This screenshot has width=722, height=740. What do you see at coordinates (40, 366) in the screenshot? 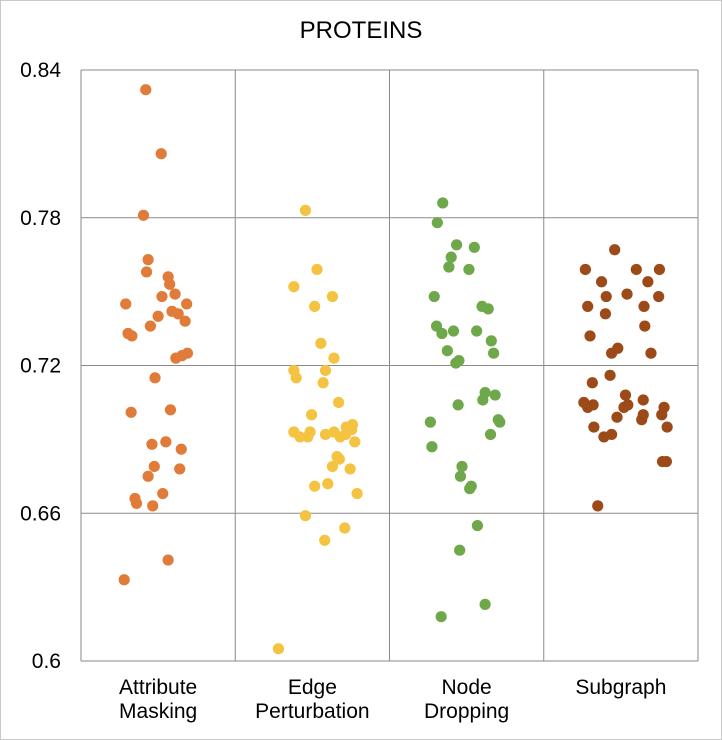
I see `y-axis-ticks: 0.6 0.66 0.72 0.78 0.84` at bounding box center [40, 366].